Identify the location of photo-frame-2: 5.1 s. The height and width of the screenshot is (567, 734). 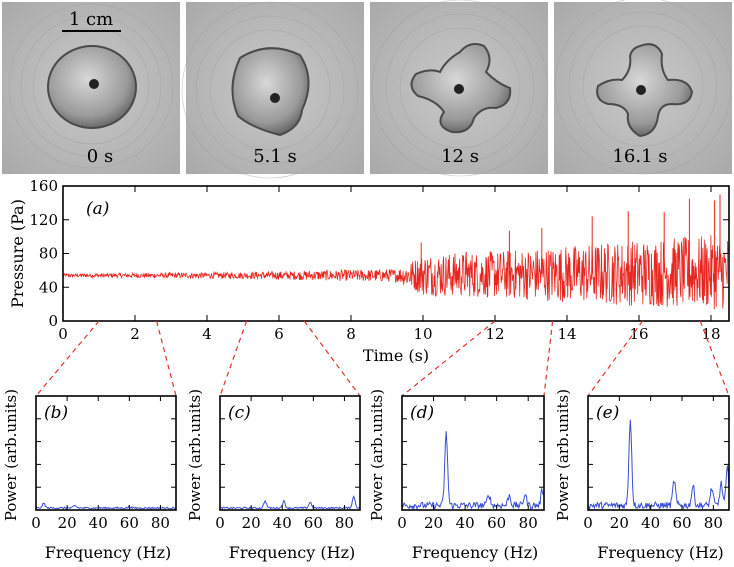
(272, 90).